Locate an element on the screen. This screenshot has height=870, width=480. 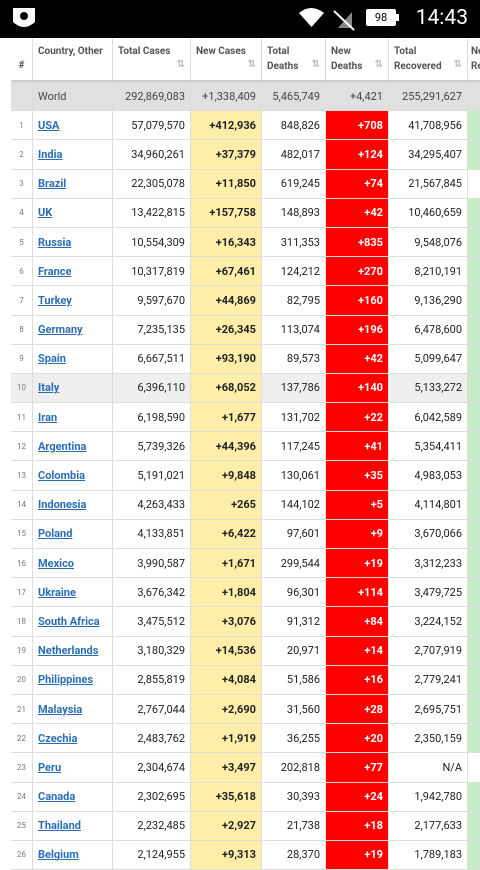
cell: 117,245 is located at coordinates (294, 446).